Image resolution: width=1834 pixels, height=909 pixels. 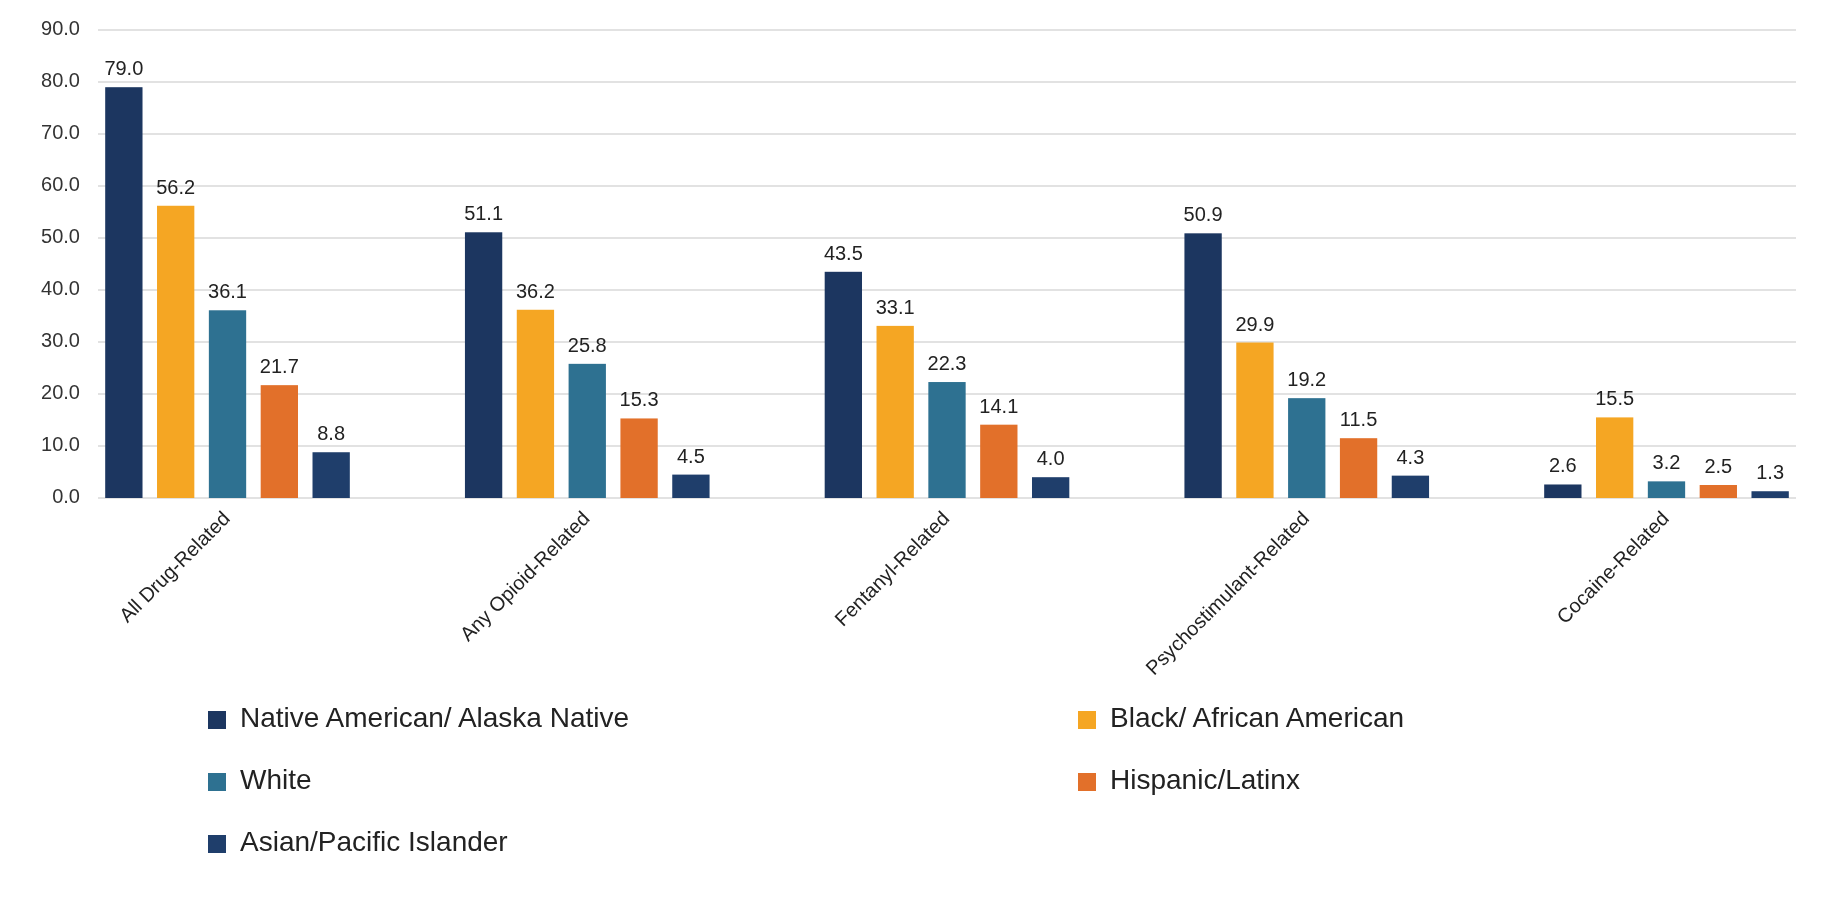 What do you see at coordinates (60, 288) in the screenshot?
I see `y-tick-label: 40.0` at bounding box center [60, 288].